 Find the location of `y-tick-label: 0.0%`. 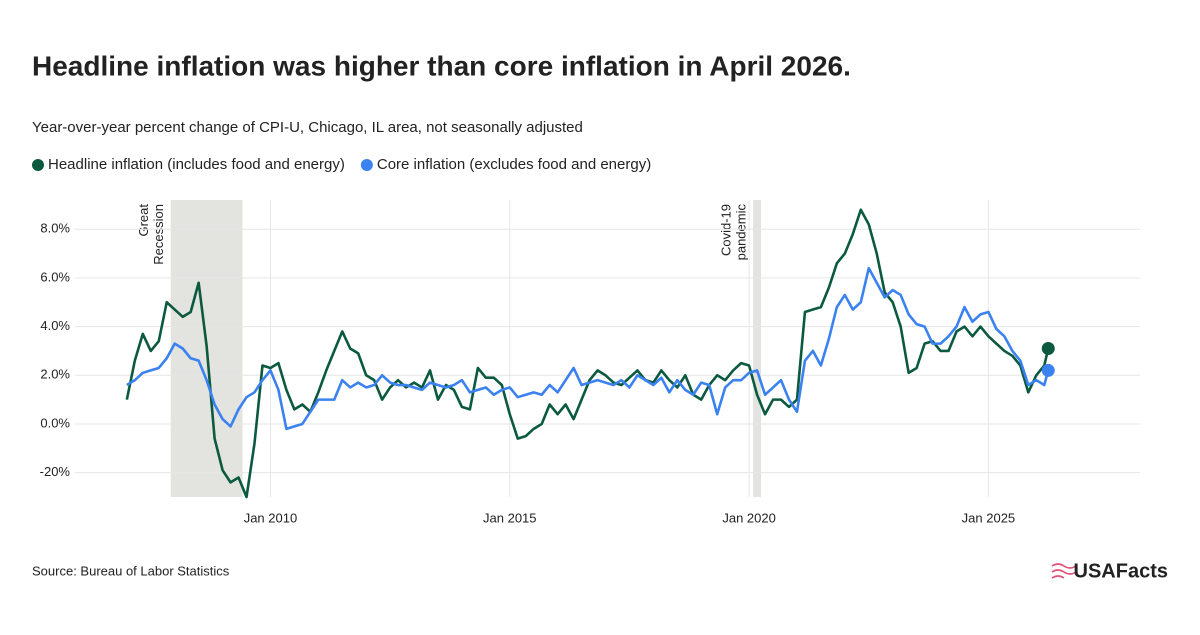

y-tick-label: 0.0% is located at coordinates (55, 422).